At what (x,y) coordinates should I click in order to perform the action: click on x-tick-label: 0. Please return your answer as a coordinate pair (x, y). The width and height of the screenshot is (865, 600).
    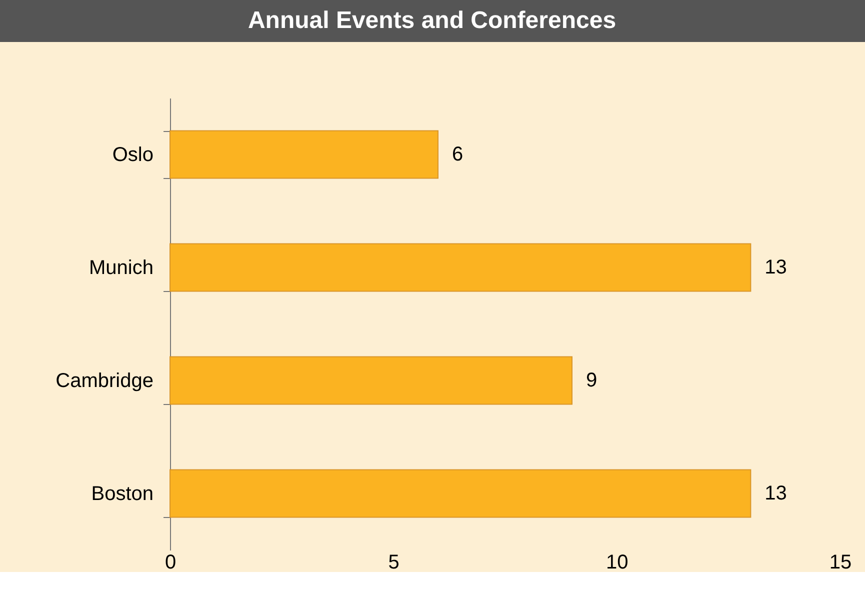
    Looking at the image, I should click on (170, 563).